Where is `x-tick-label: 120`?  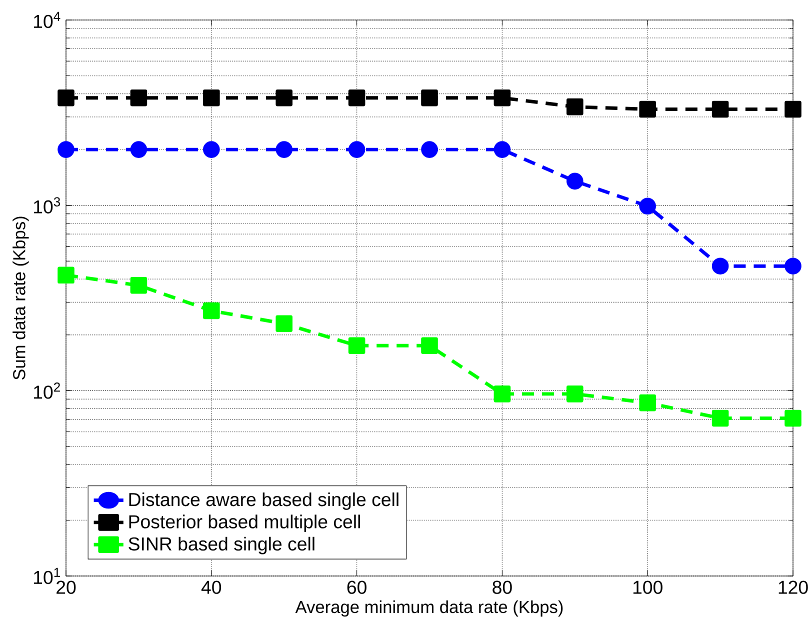 x-tick-label: 120 is located at coordinates (793, 587).